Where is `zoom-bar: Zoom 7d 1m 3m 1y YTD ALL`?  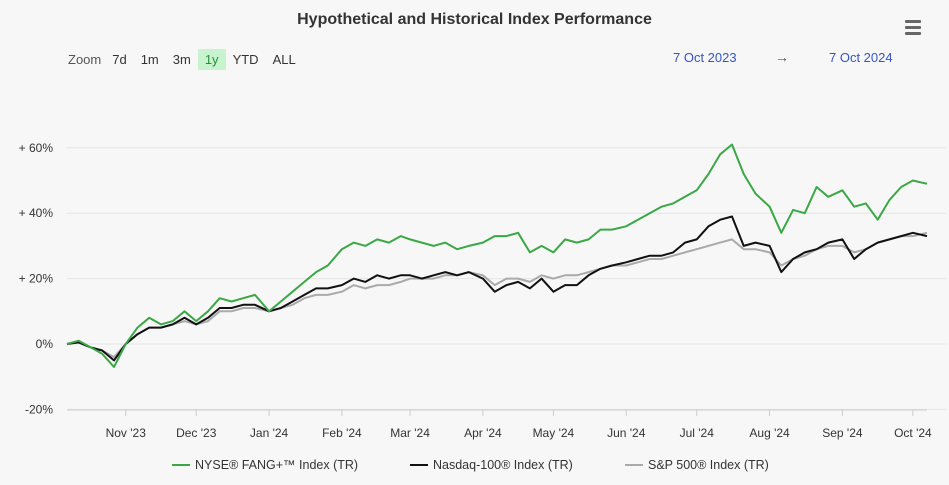 zoom-bar: Zoom 7d 1m 3m 1y YTD ALL is located at coordinates (185, 59).